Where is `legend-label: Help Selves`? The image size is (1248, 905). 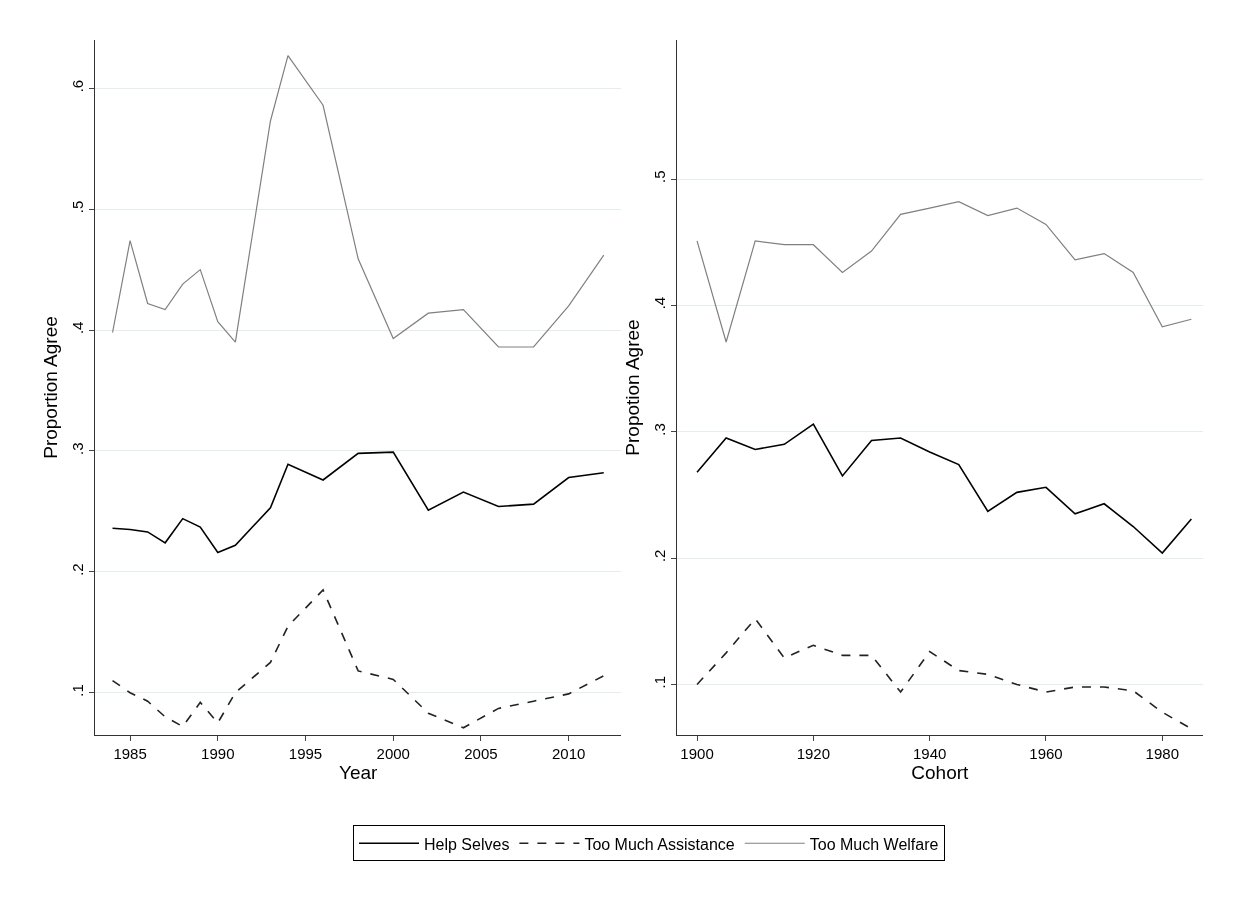
legend-label: Help Selves is located at coordinates (467, 844).